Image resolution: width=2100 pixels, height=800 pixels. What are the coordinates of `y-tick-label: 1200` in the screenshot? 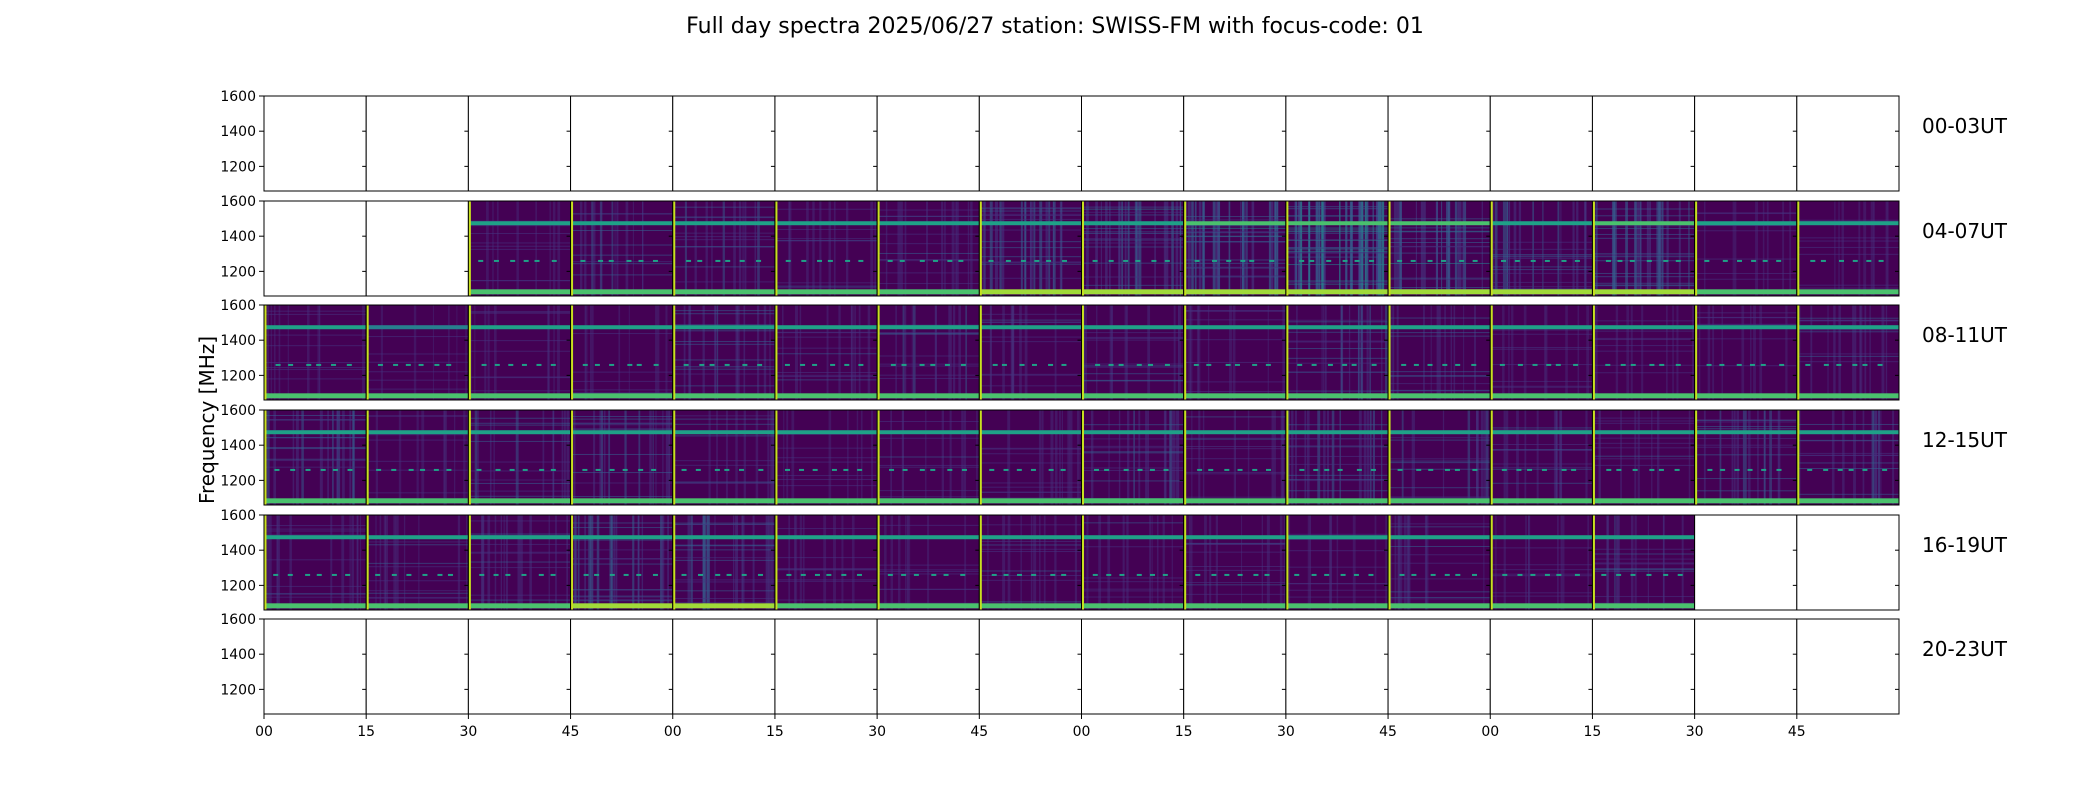 It's located at (238, 690).